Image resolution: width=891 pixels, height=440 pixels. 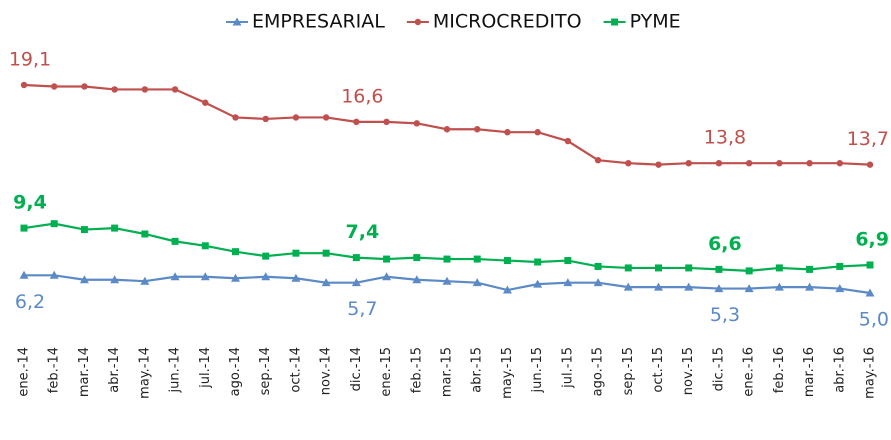 What do you see at coordinates (416, 370) in the screenshot?
I see `x-tick-label: feb.-15` at bounding box center [416, 370].